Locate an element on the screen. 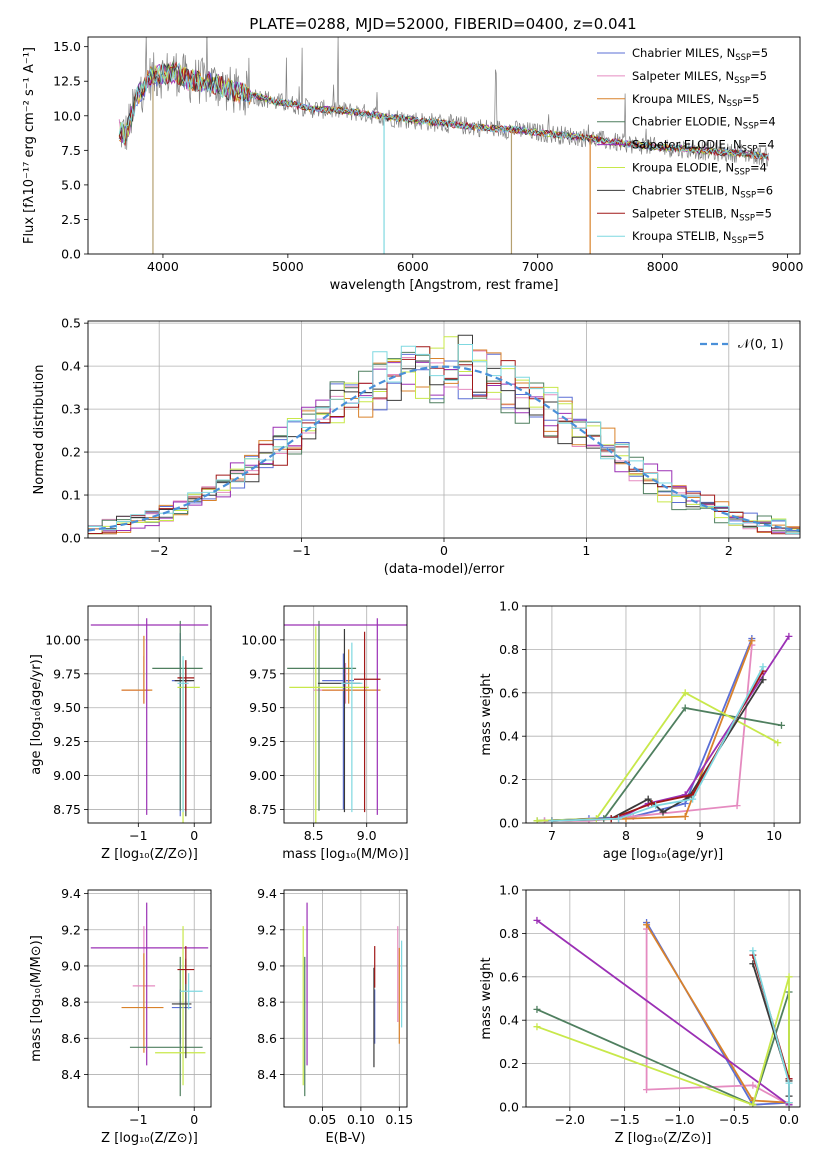  legend-entry: Kroupa STELIB, NSSP=5 is located at coordinates (698, 237).